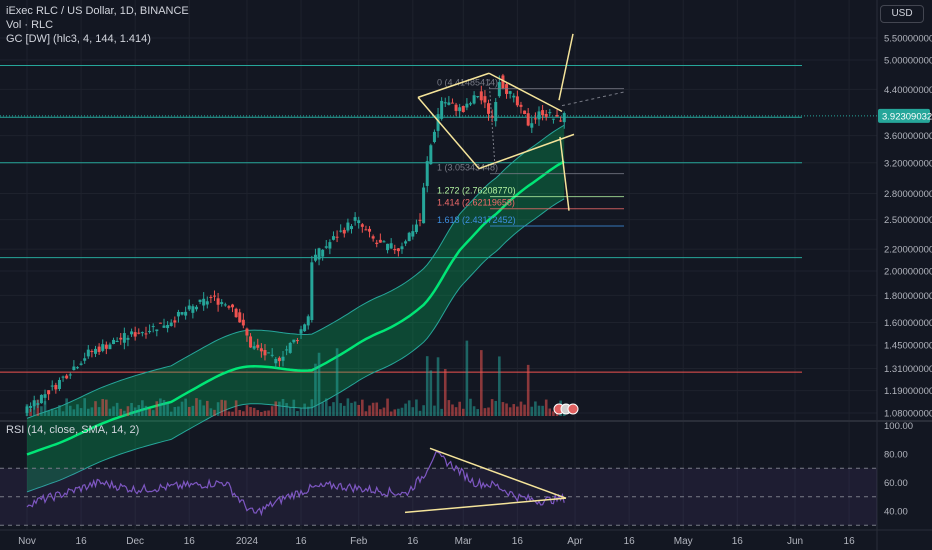 This screenshot has width=932, height=550. Describe the element at coordinates (908, 250) in the screenshot. I see `price-tick-label: 2.20000000` at that location.